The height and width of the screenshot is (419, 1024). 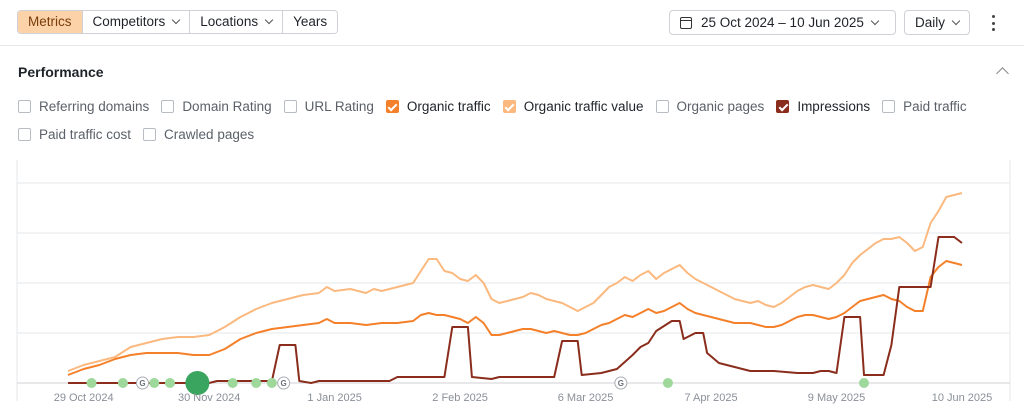 I want to click on x-tick-label: 1 Jan 2025, so click(x=334, y=398).